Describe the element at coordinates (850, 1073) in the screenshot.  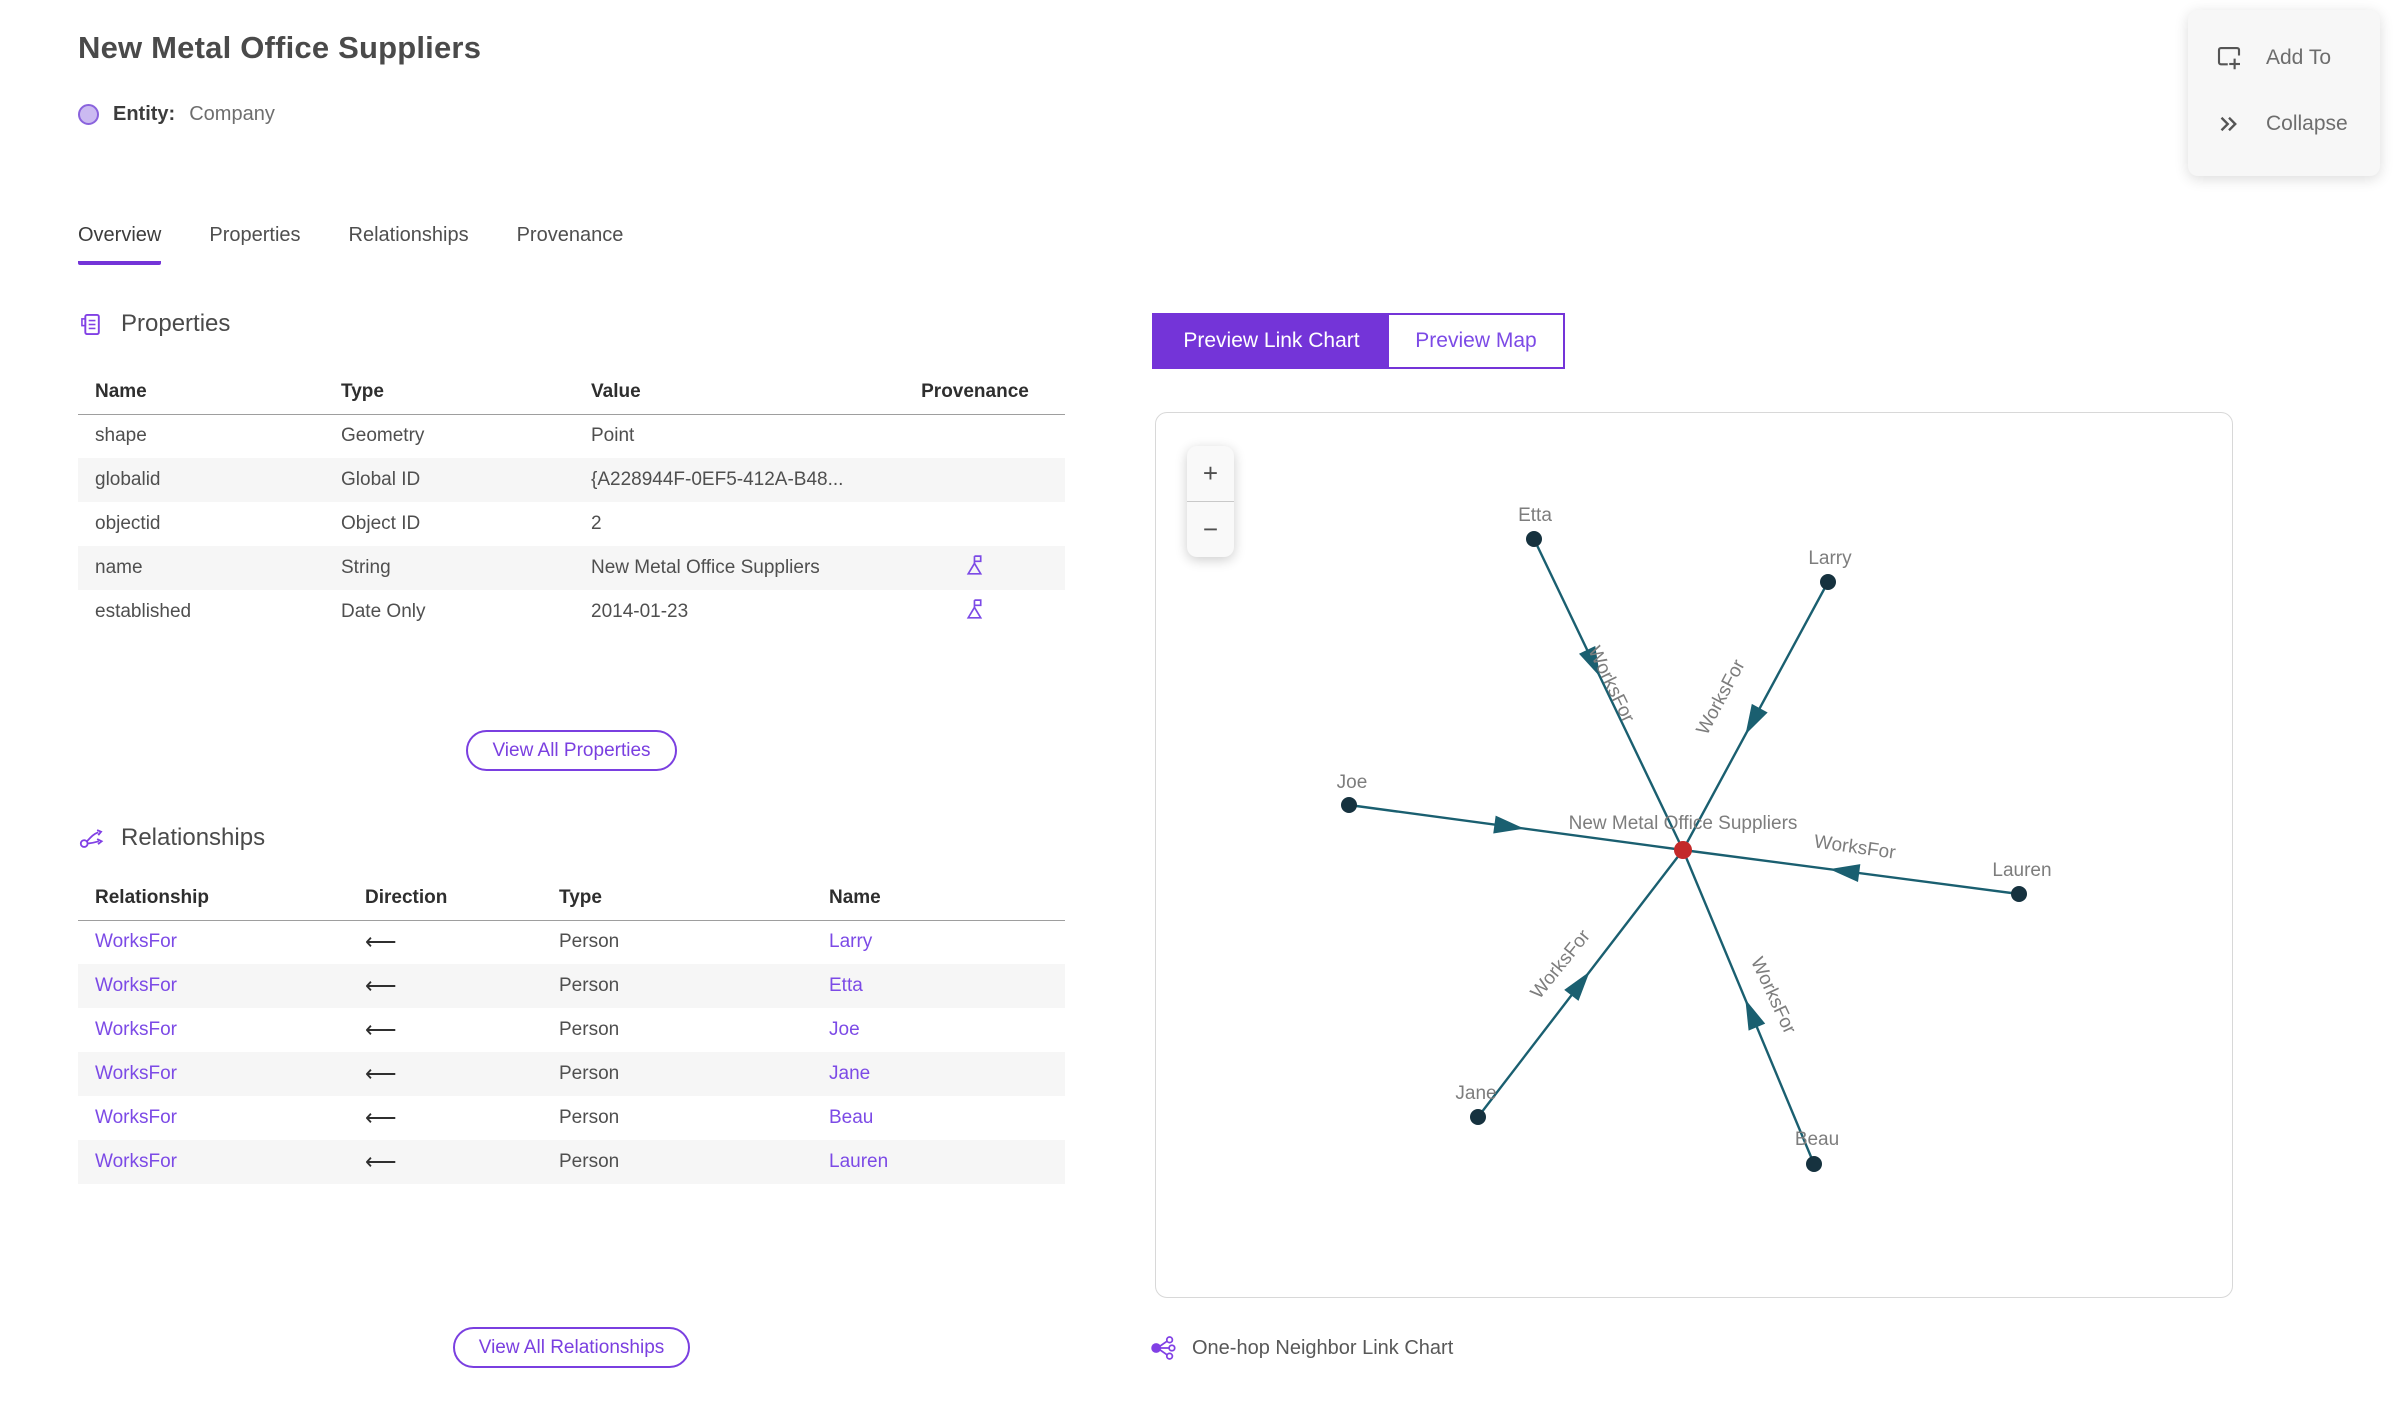
I see `relationship-name-link: Jane` at that location.